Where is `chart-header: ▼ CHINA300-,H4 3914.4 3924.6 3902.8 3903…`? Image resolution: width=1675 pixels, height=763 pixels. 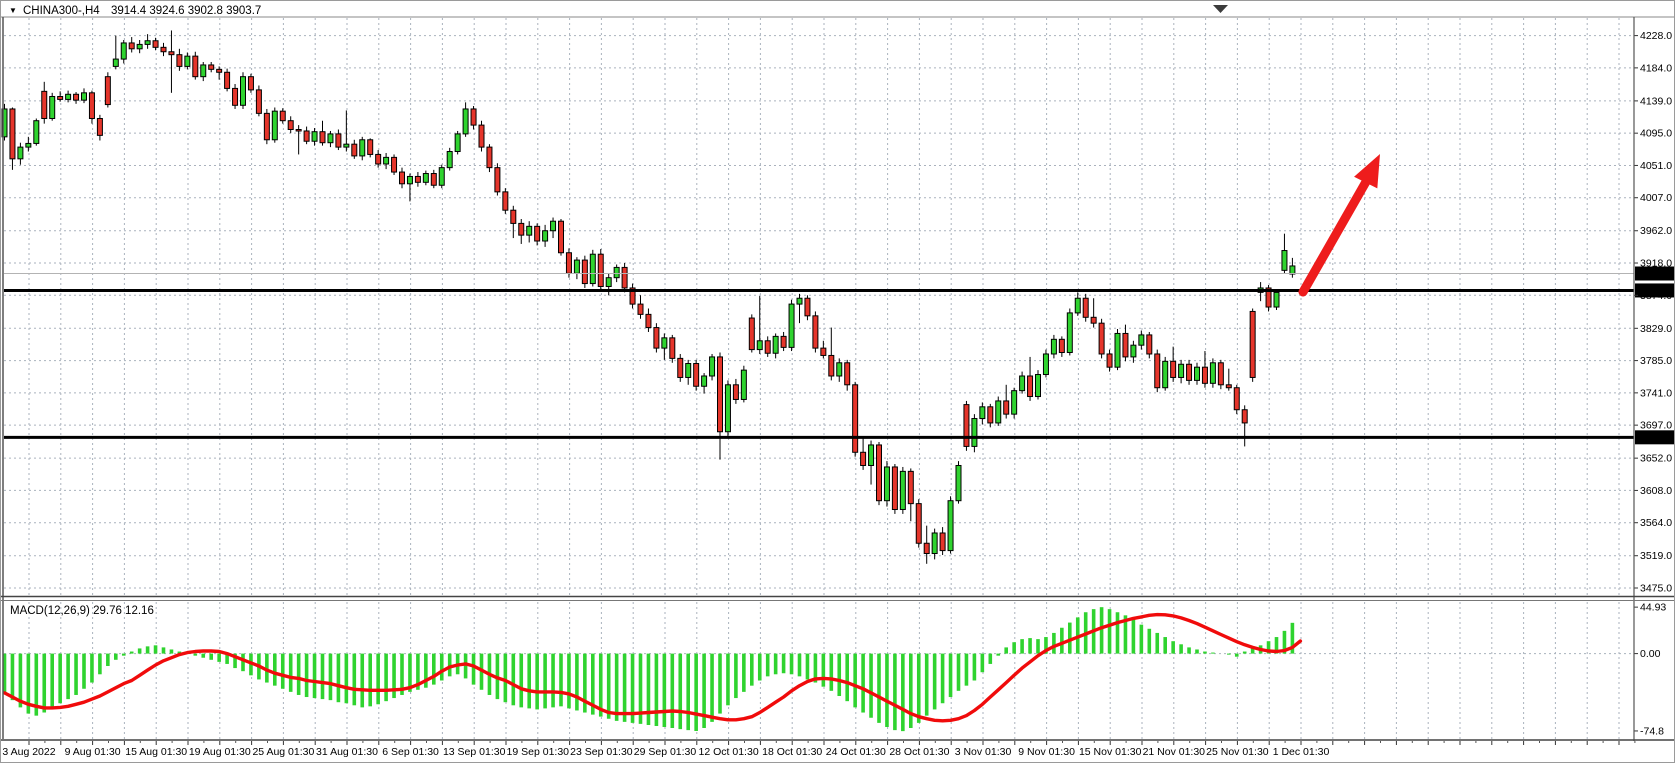 chart-header: ▼ CHINA300-,H4 3914.4 3924.6 3902.8 3903… is located at coordinates (135, 11).